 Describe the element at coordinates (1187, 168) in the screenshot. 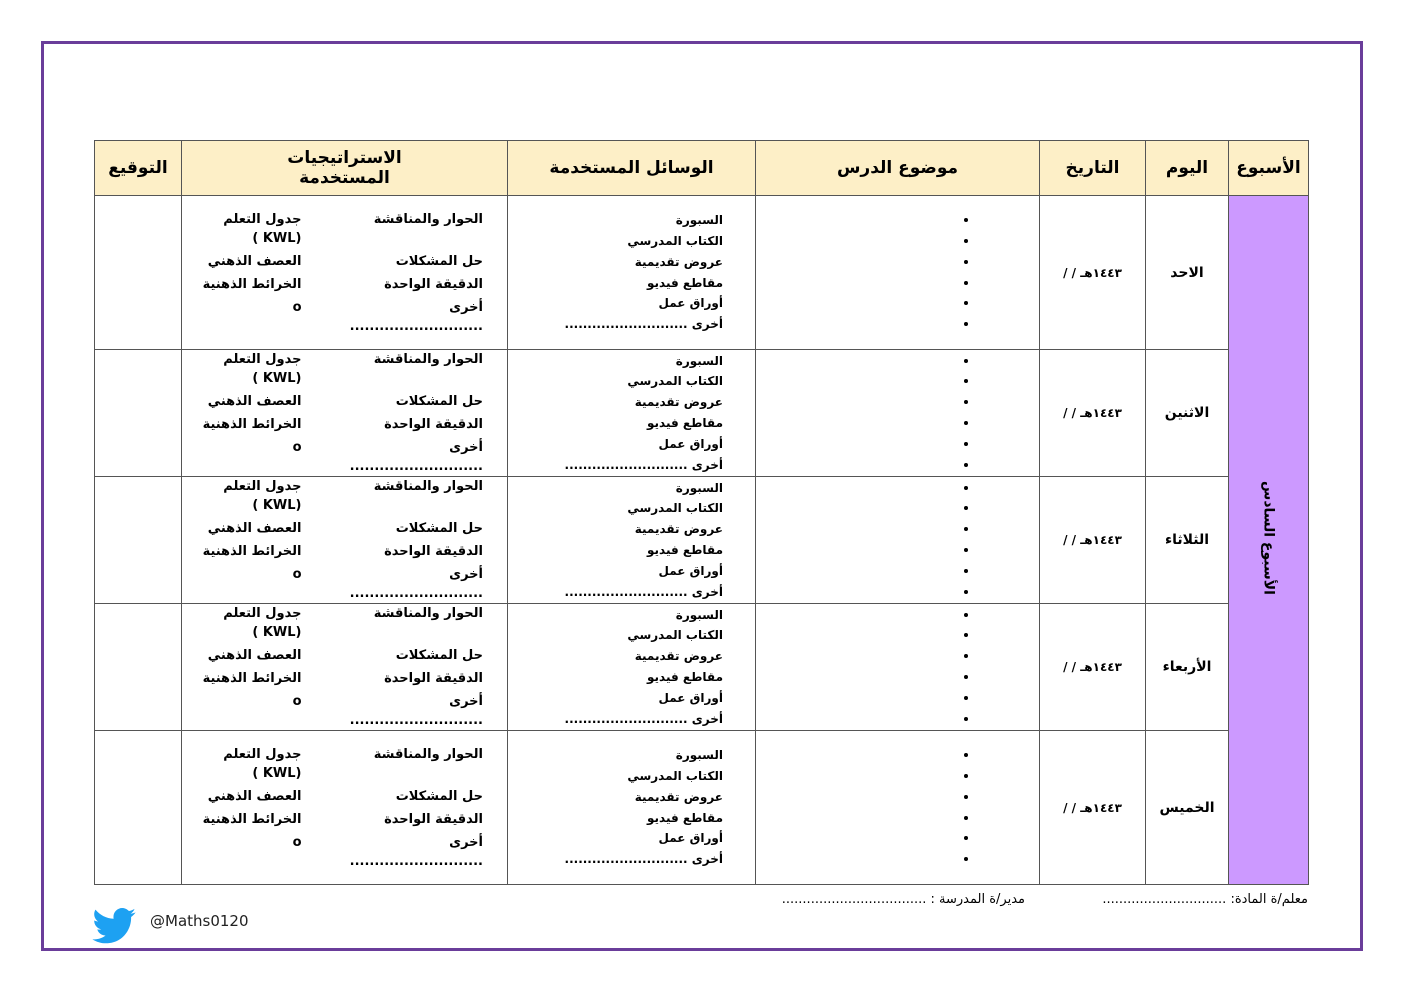

I see `header-day: اليوم` at that location.